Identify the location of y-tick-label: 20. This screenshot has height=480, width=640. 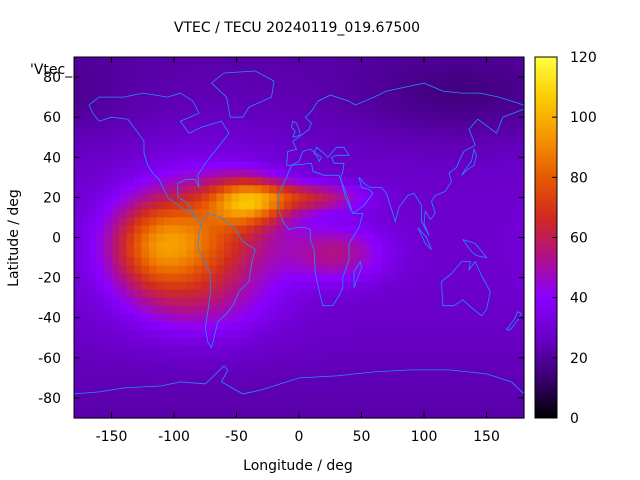
(52, 198).